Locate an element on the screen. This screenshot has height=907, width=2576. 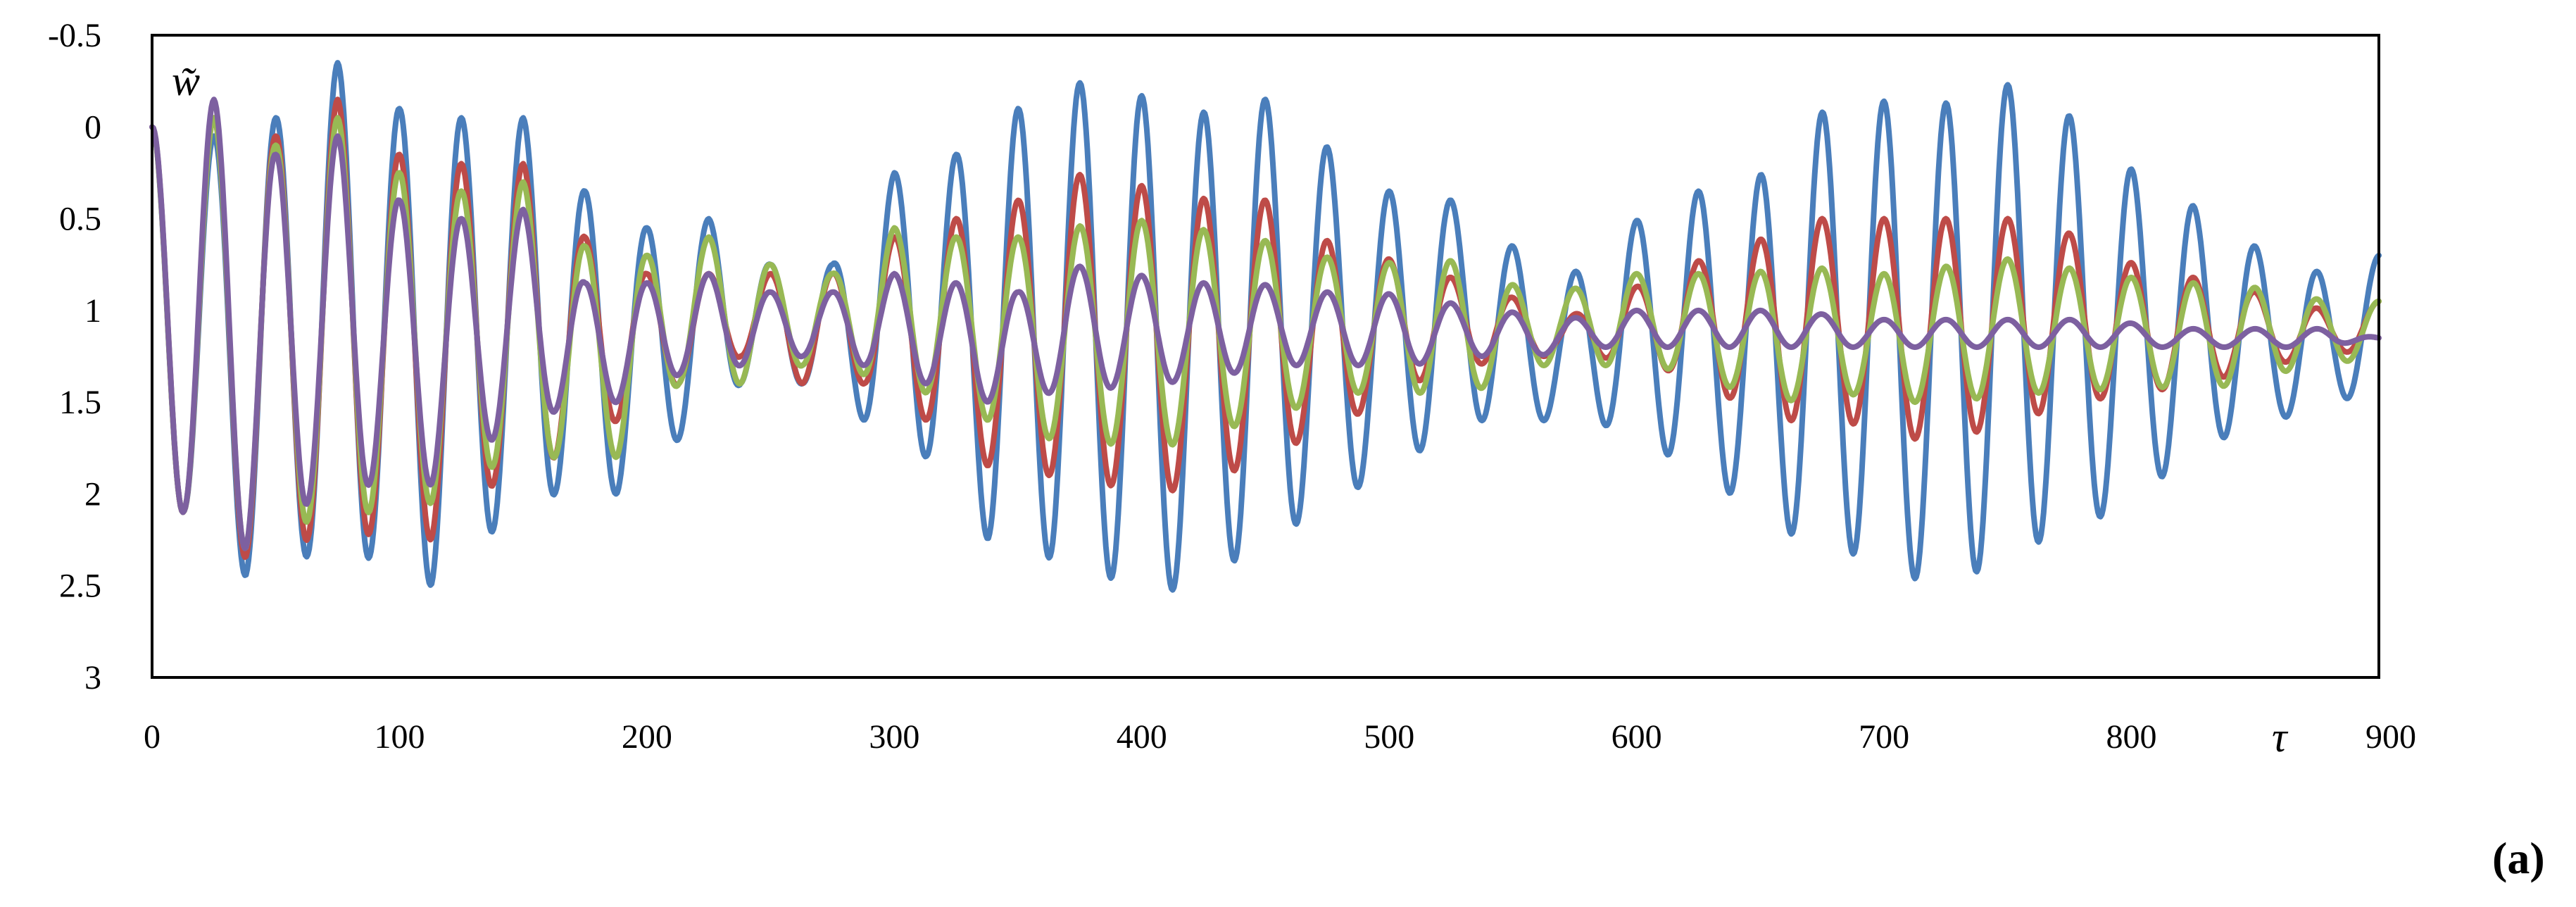
panel-label: (a) is located at coordinates (2519, 858).